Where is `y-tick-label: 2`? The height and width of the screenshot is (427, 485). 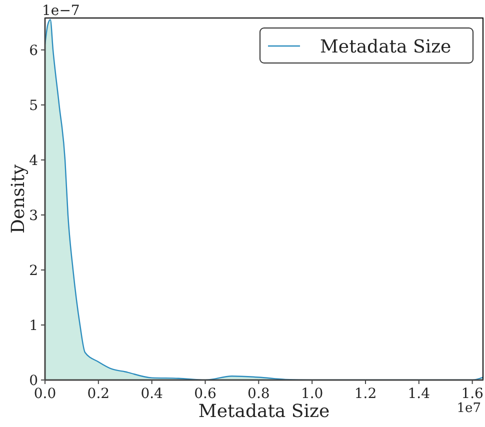
y-tick-label: 2 is located at coordinates (33, 270).